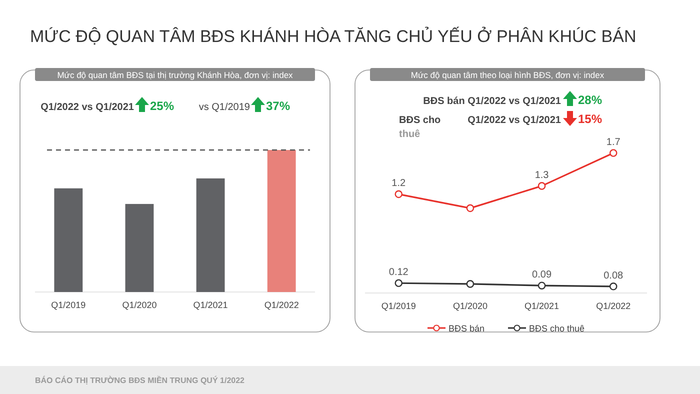  Describe the element at coordinates (614, 276) in the screenshot. I see `data-label: 0.08` at that location.